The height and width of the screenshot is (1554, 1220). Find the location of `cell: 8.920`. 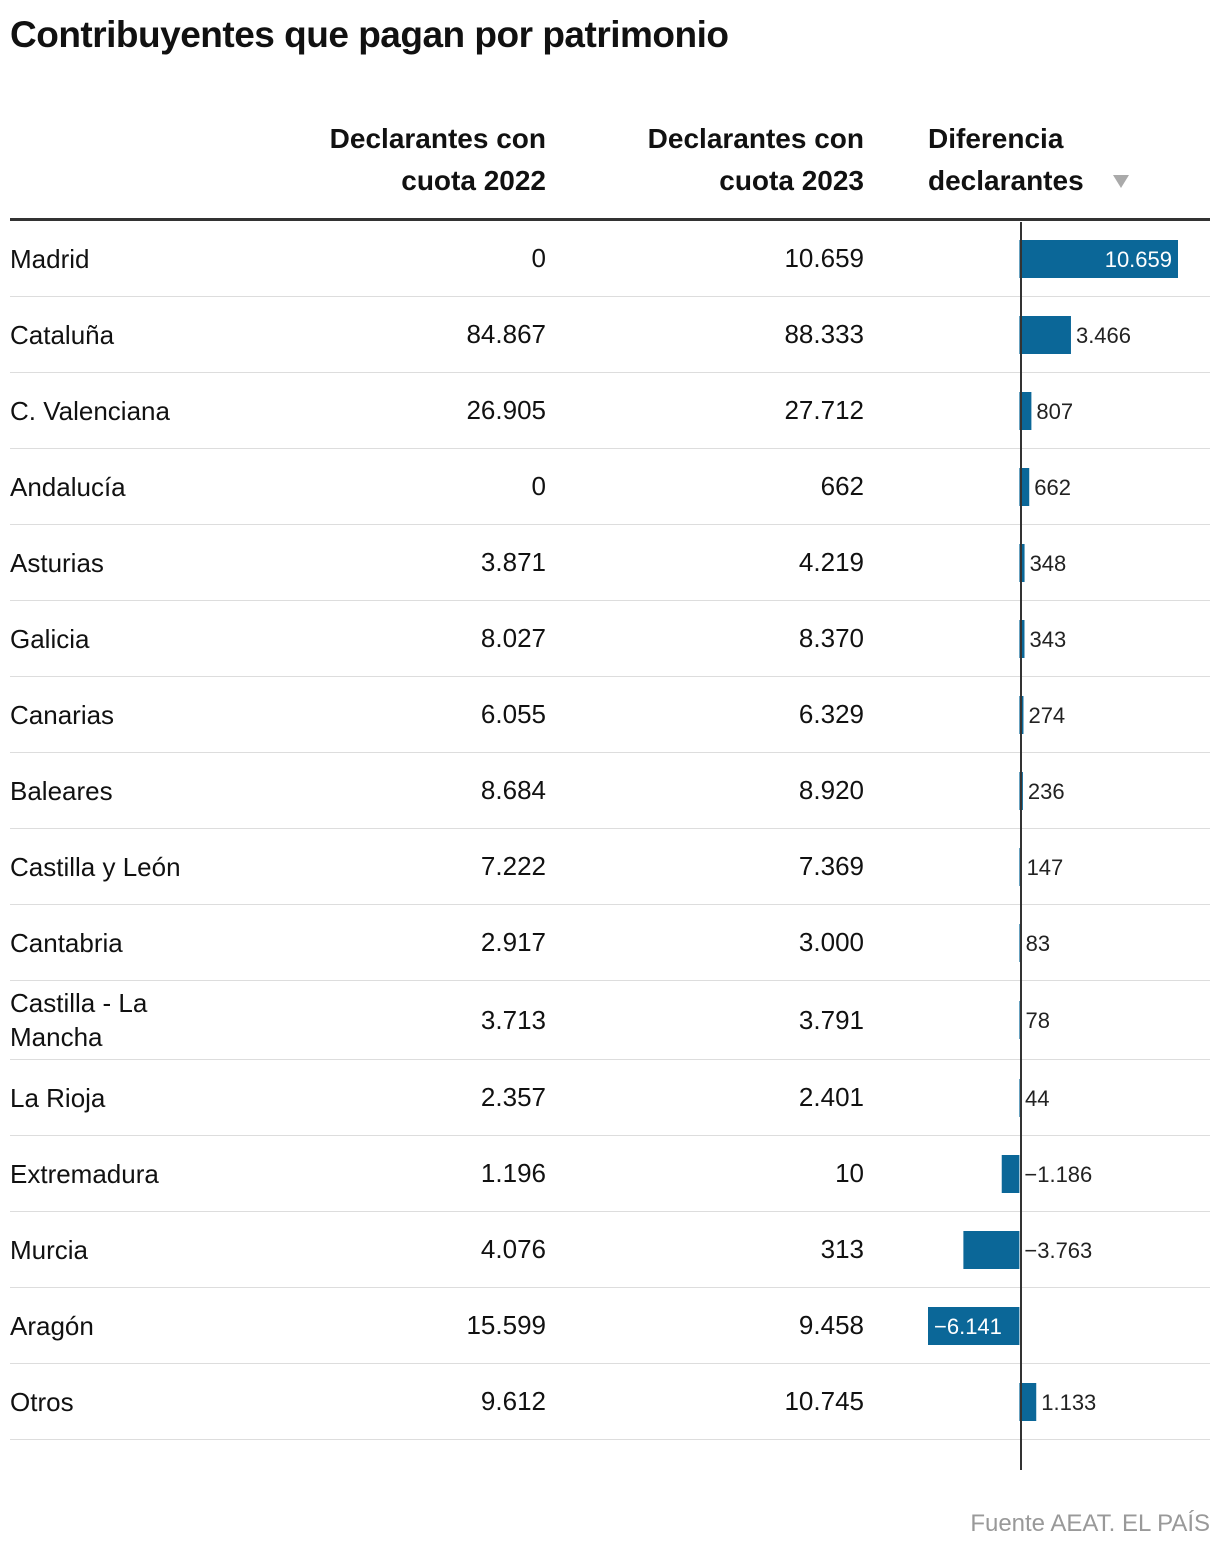

cell: 8.920 is located at coordinates (831, 790).